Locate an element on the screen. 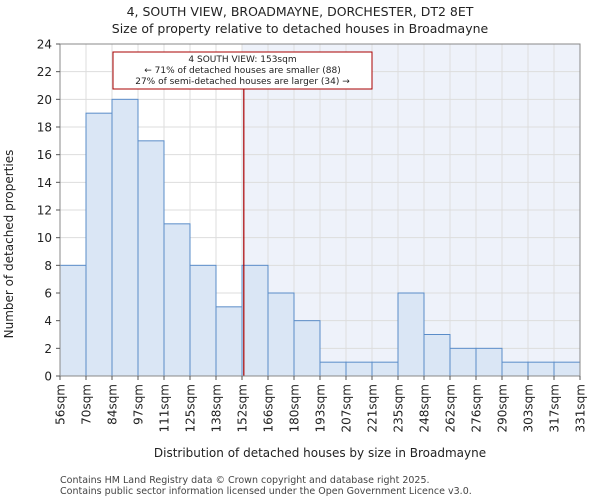  x-tick-label: 56sqm is located at coordinates (61, 404).